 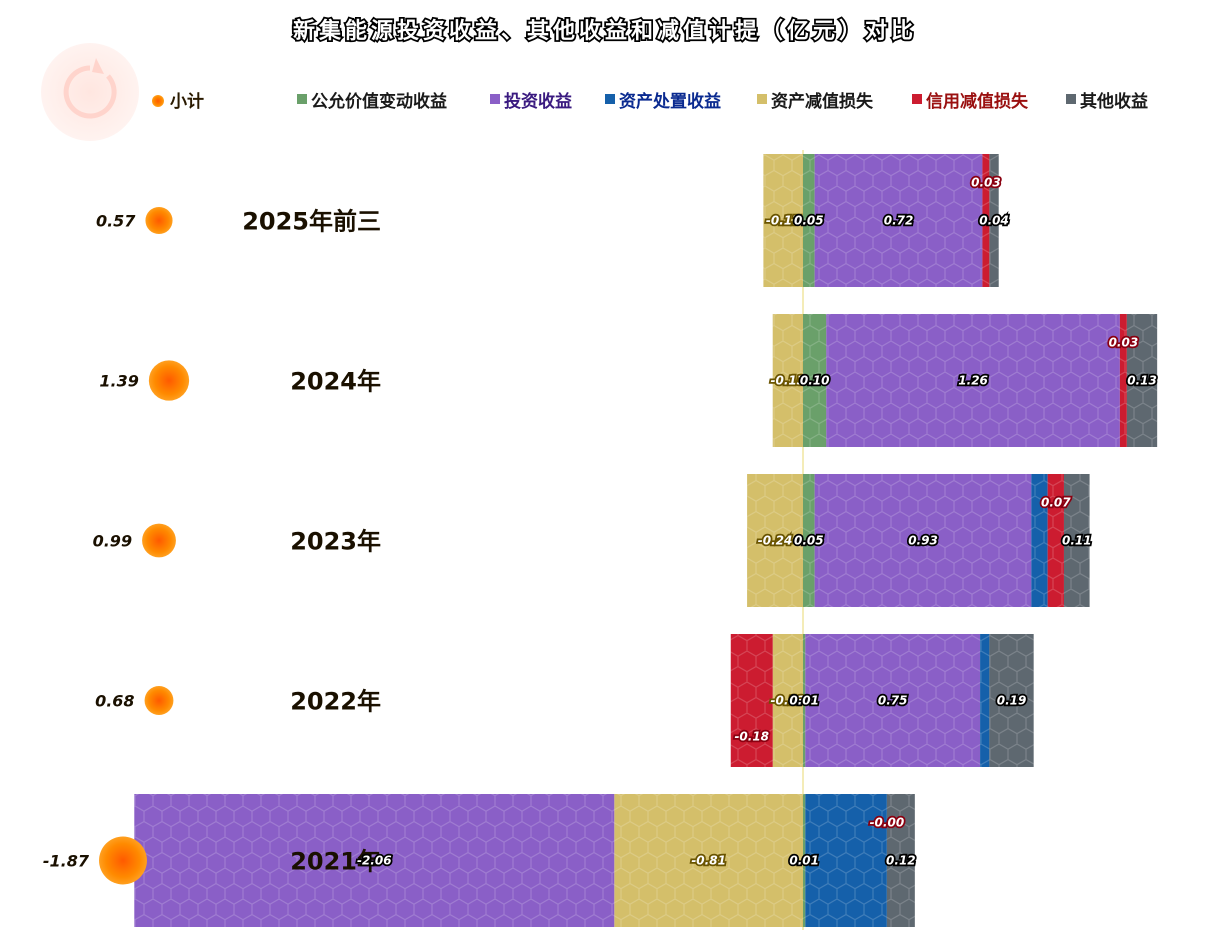 I want to click on subtotal-value: -1.87, so click(x=66, y=861).